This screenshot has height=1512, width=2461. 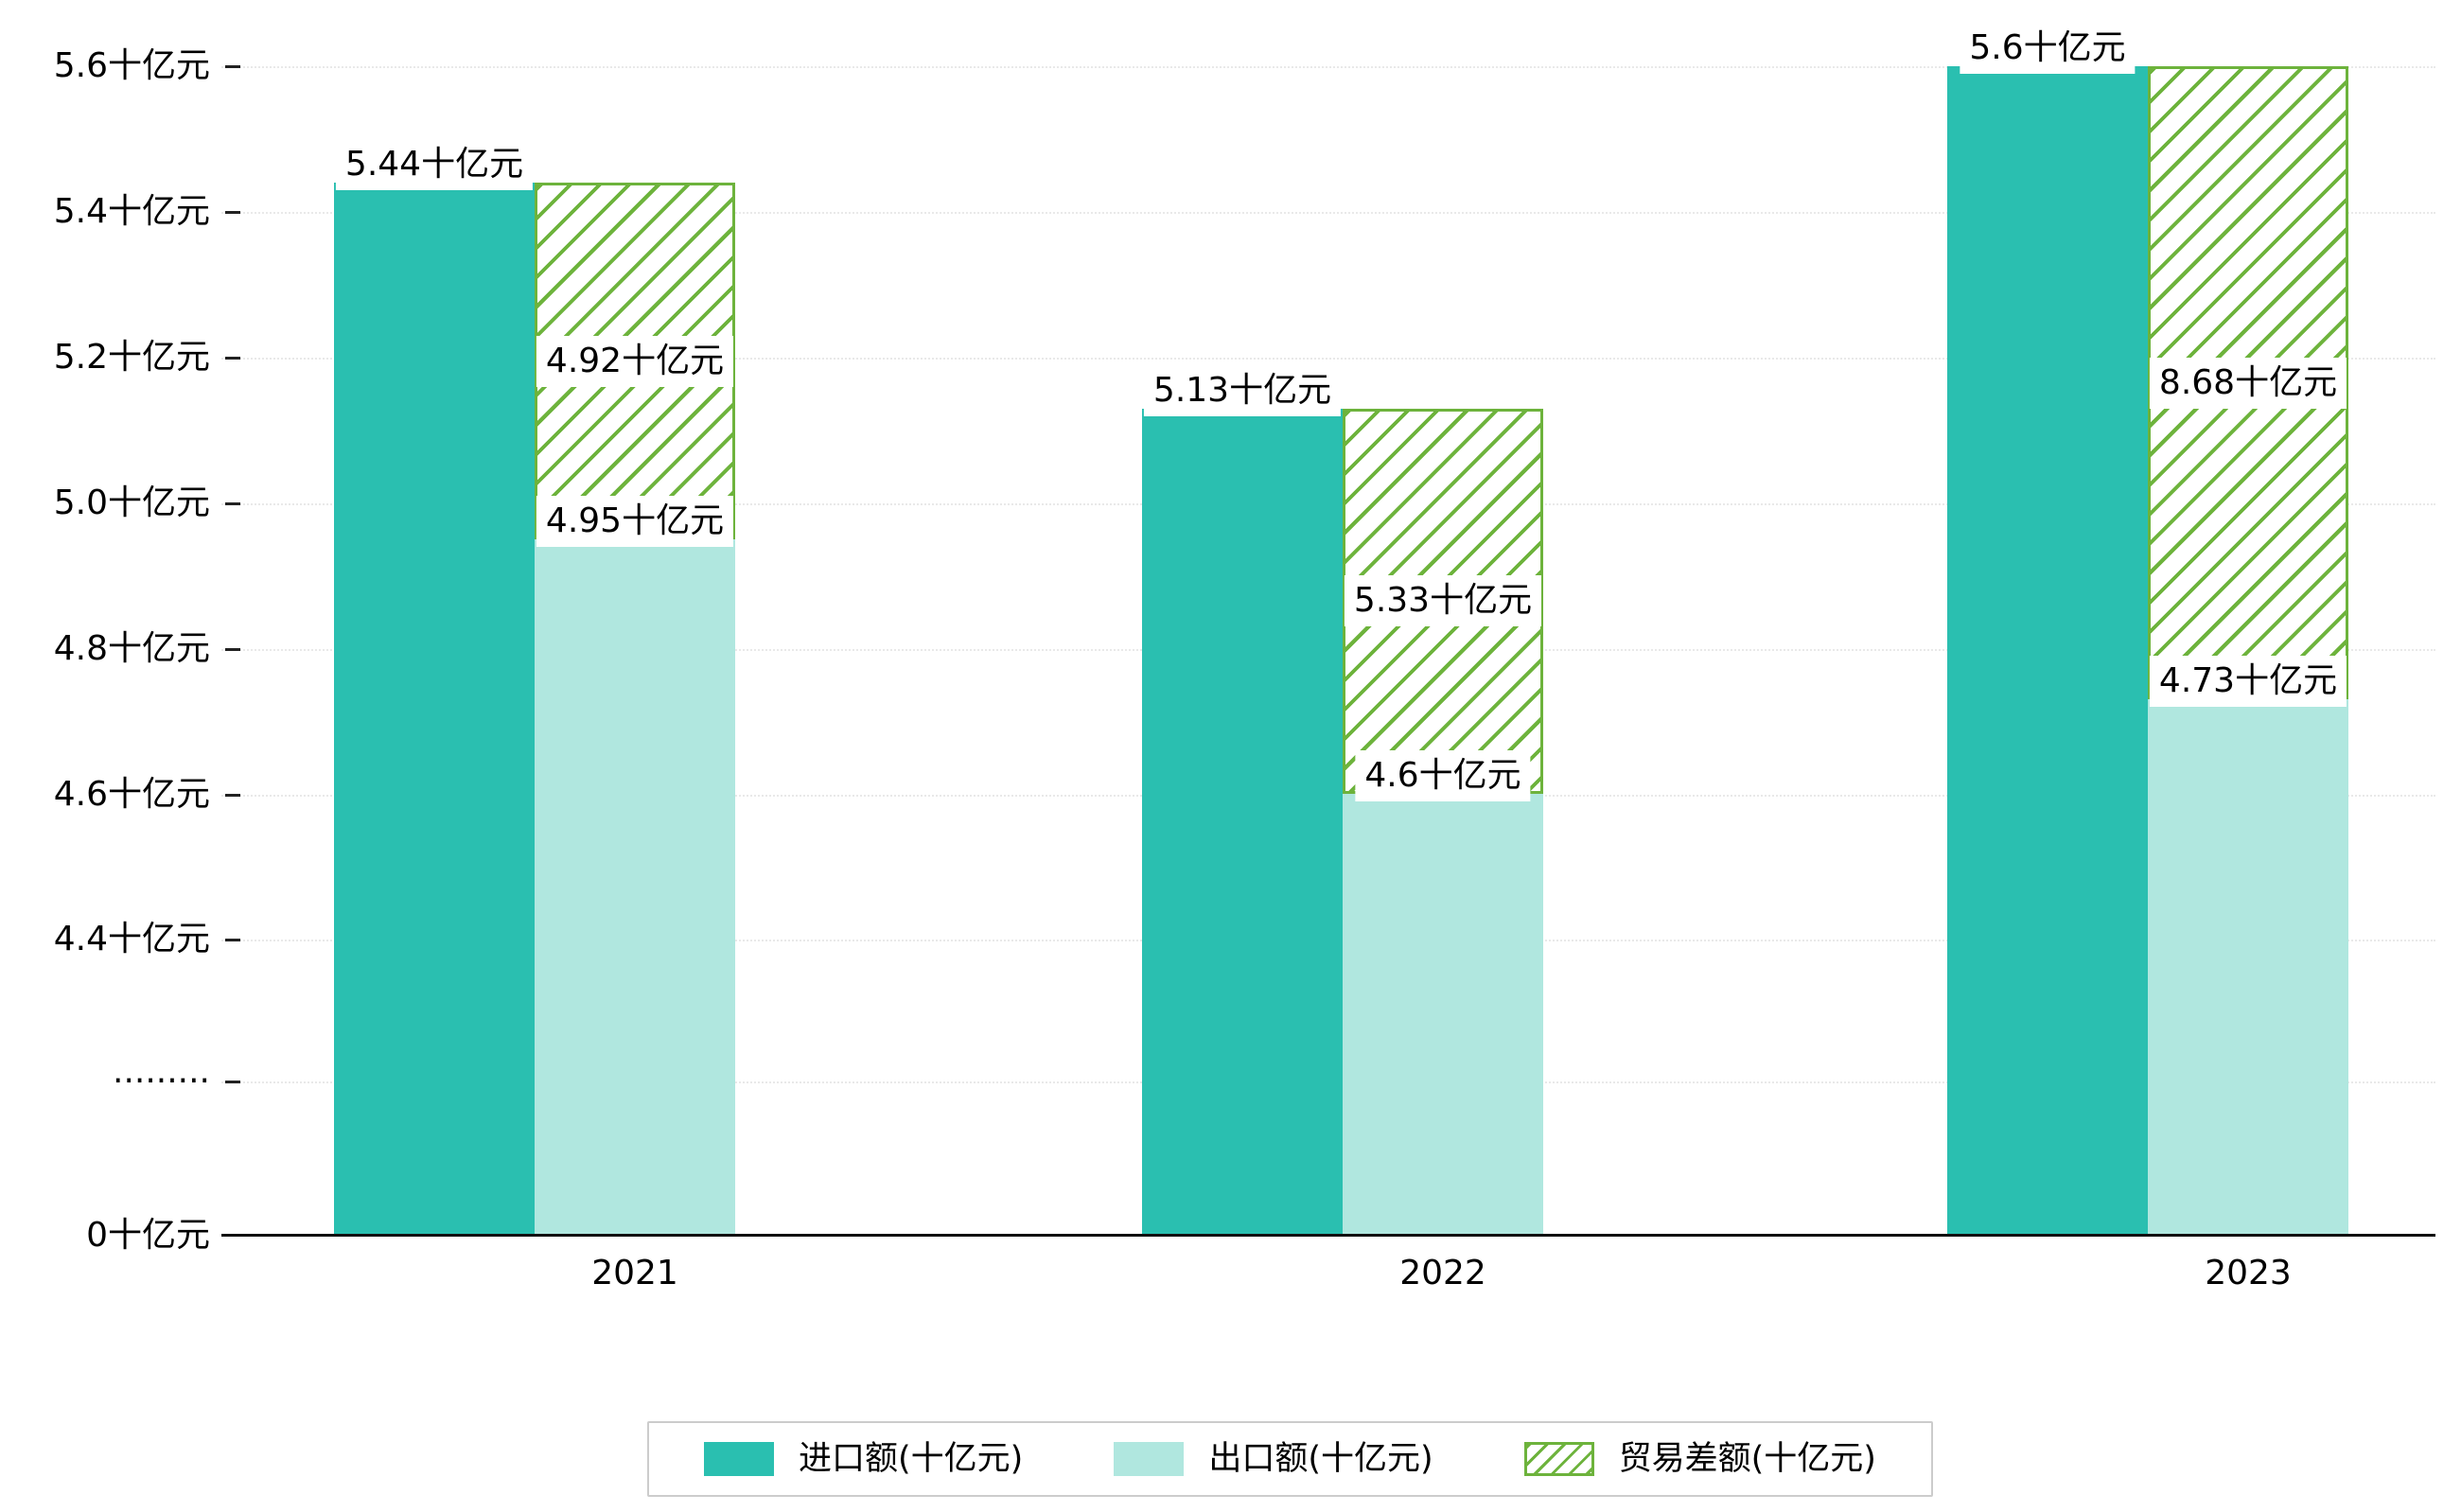 What do you see at coordinates (1442, 1273) in the screenshot?
I see `x-axis-tick-label: 2022` at bounding box center [1442, 1273].